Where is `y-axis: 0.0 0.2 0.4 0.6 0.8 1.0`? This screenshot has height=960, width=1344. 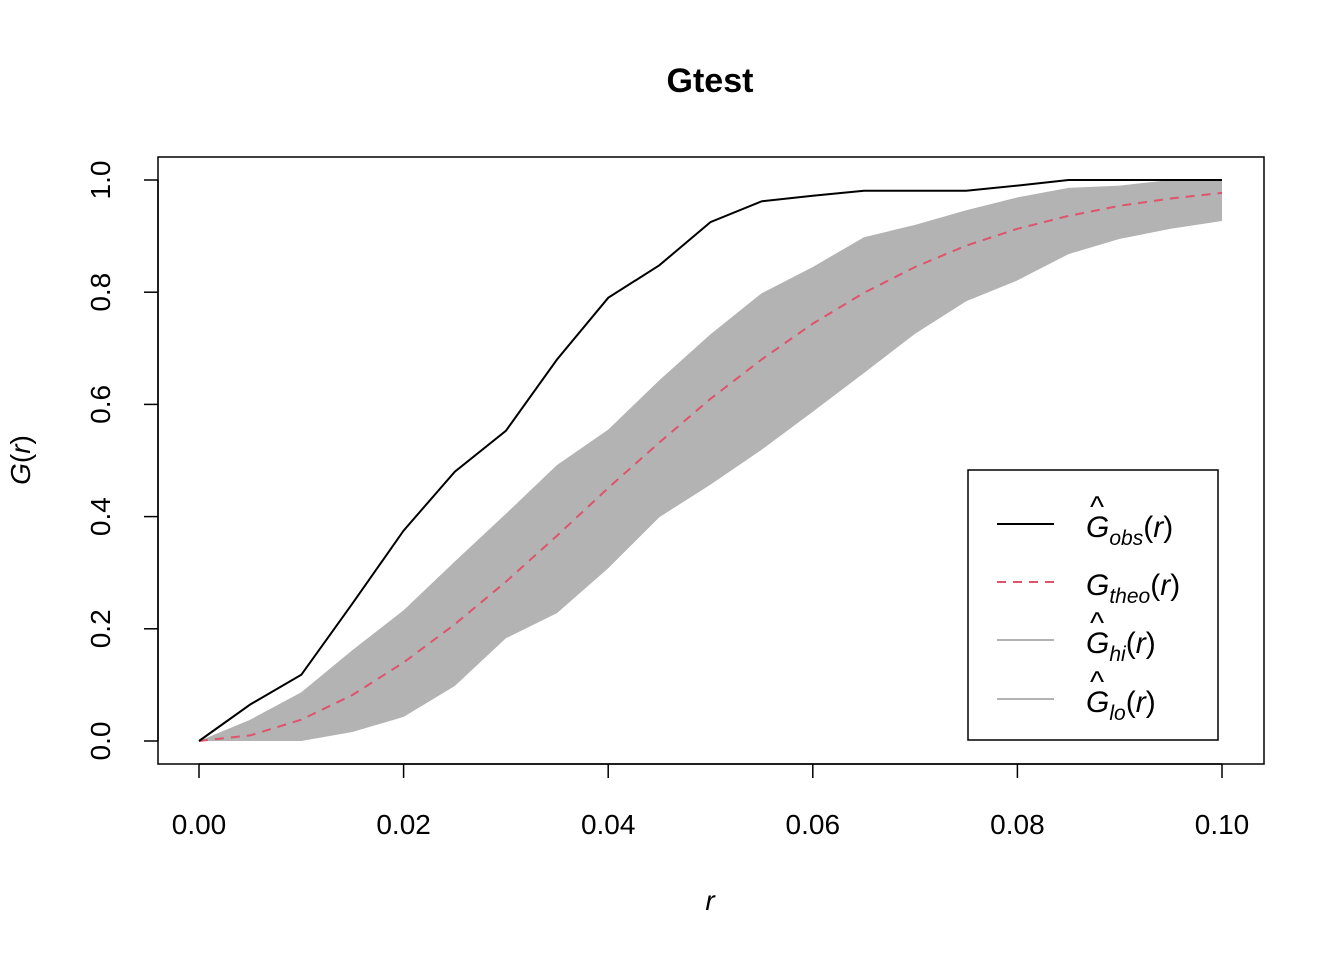
y-axis: 0.0 0.2 0.4 0.6 0.8 1.0 is located at coordinates (122, 461).